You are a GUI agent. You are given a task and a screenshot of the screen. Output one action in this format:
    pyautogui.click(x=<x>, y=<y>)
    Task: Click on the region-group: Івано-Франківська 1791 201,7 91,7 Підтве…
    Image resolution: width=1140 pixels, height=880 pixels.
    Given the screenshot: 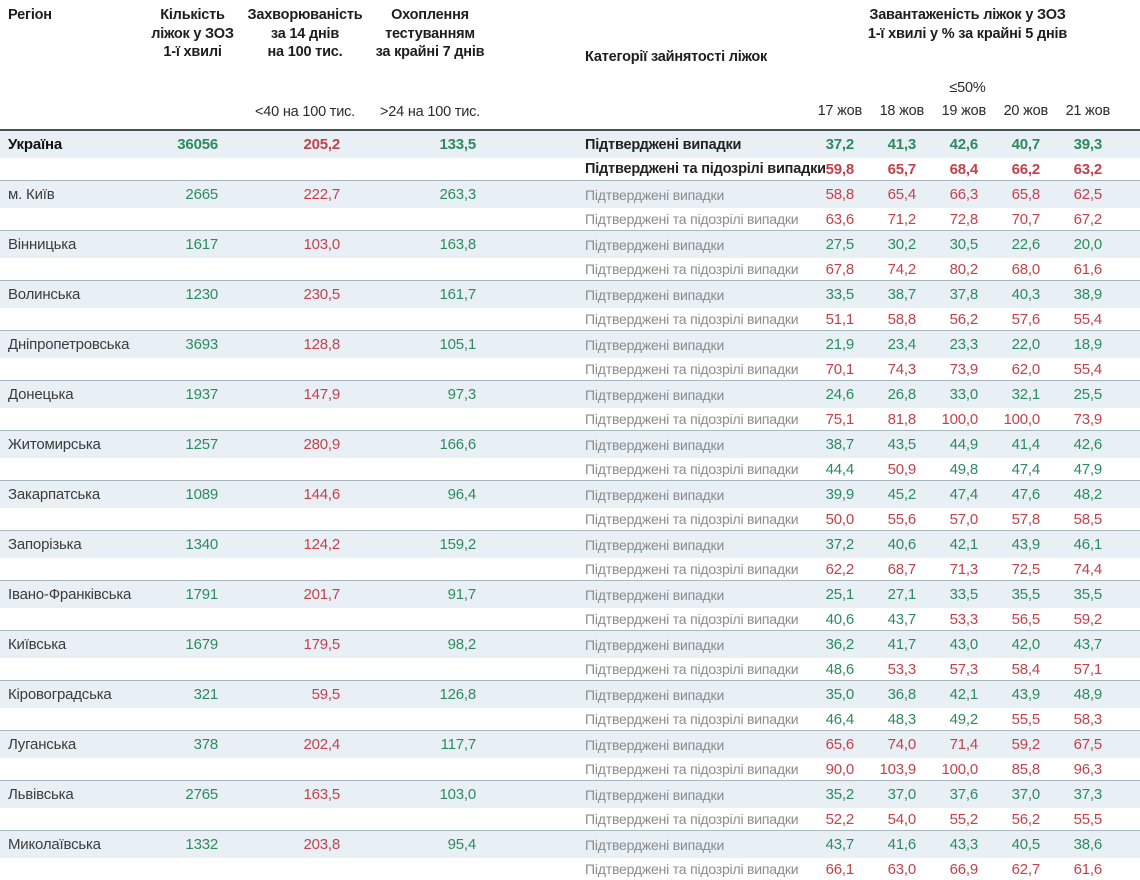 What is the action you would take?
    pyautogui.click(x=570, y=605)
    